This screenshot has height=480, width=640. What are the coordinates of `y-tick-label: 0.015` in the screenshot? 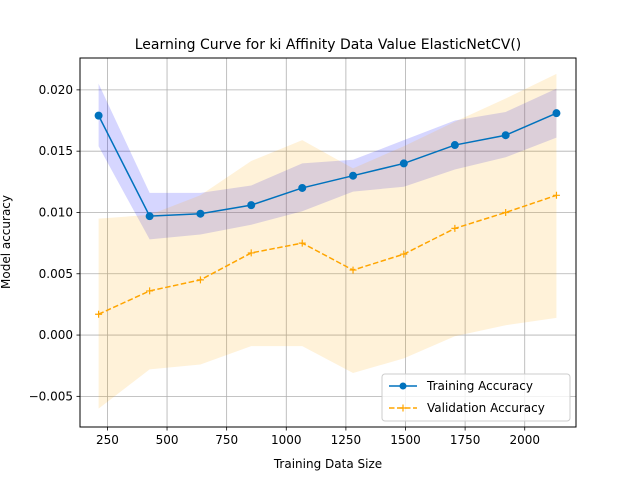 It's located at (56, 151).